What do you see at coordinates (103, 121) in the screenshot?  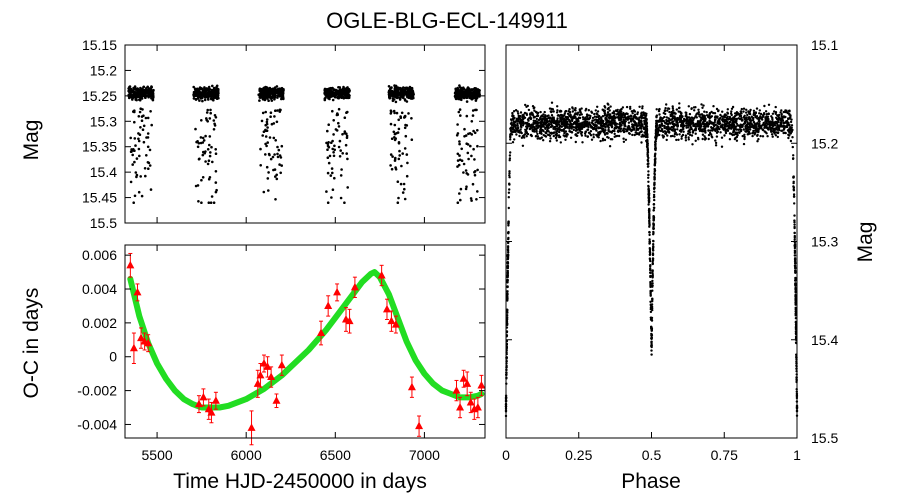 I see `lightcurve-y-tick-label: 15.3` at bounding box center [103, 121].